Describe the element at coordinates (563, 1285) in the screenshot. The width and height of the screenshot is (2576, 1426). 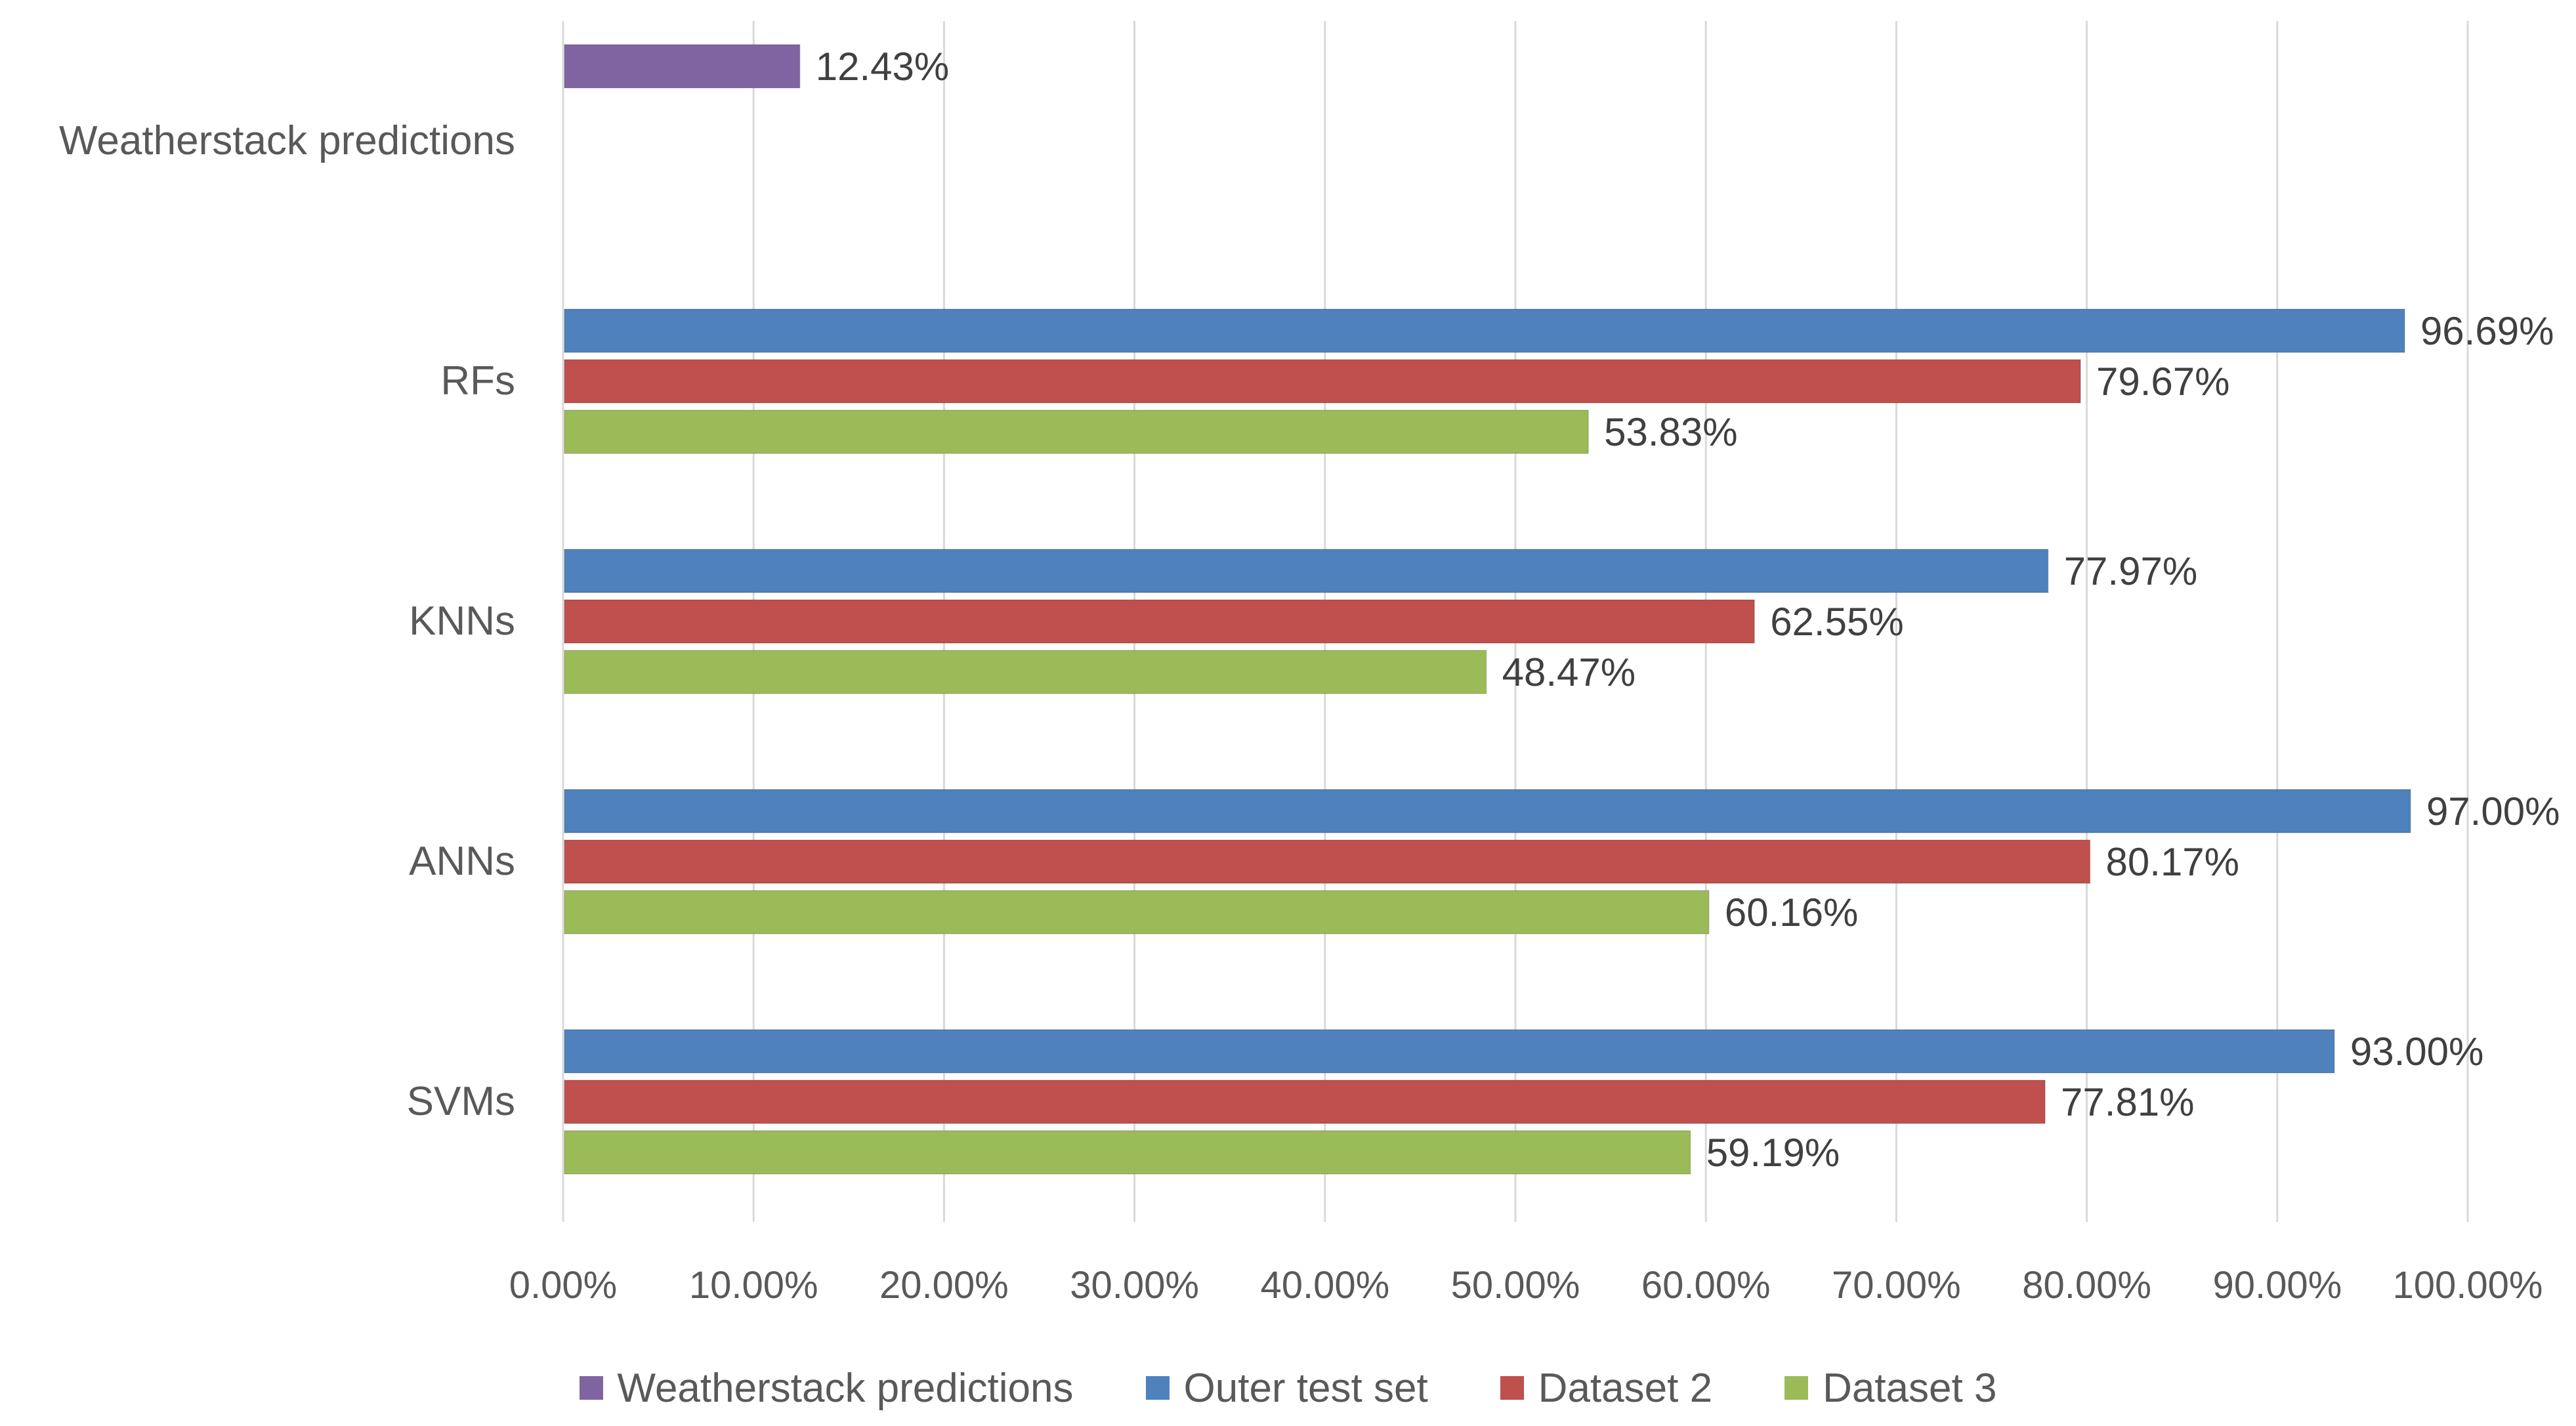
I see `x-tick-label: 0.00%` at that location.